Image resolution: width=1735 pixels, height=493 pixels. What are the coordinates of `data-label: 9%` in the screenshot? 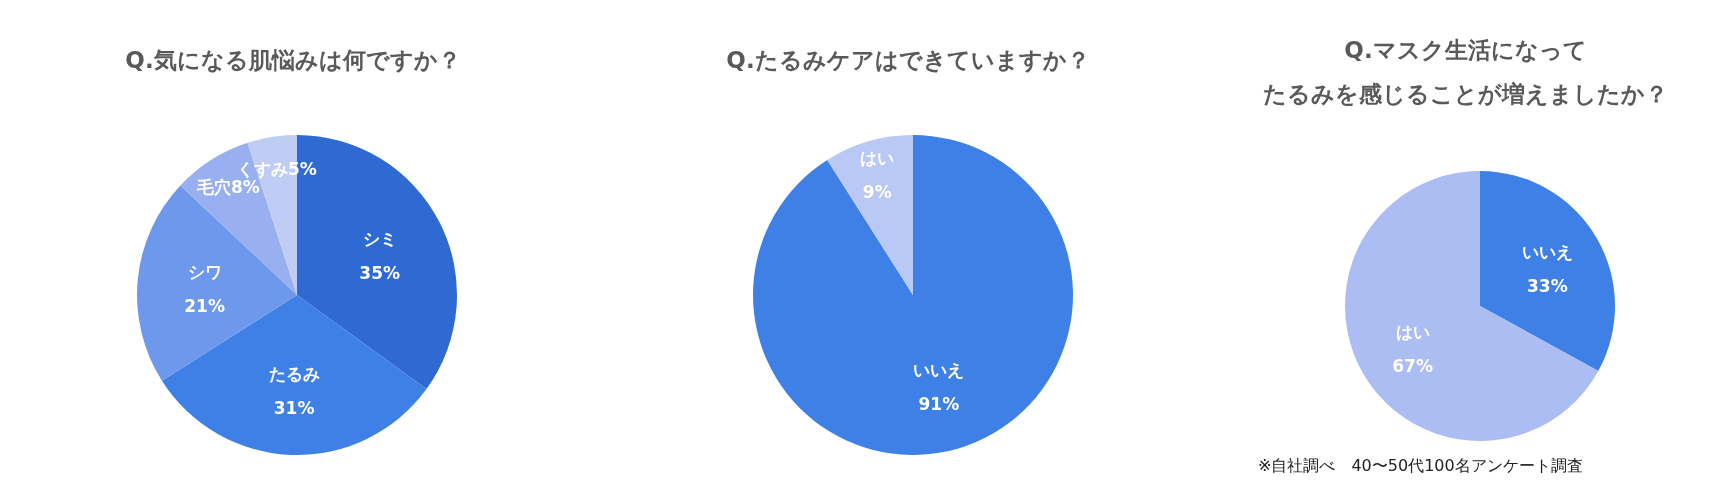 It's located at (877, 192).